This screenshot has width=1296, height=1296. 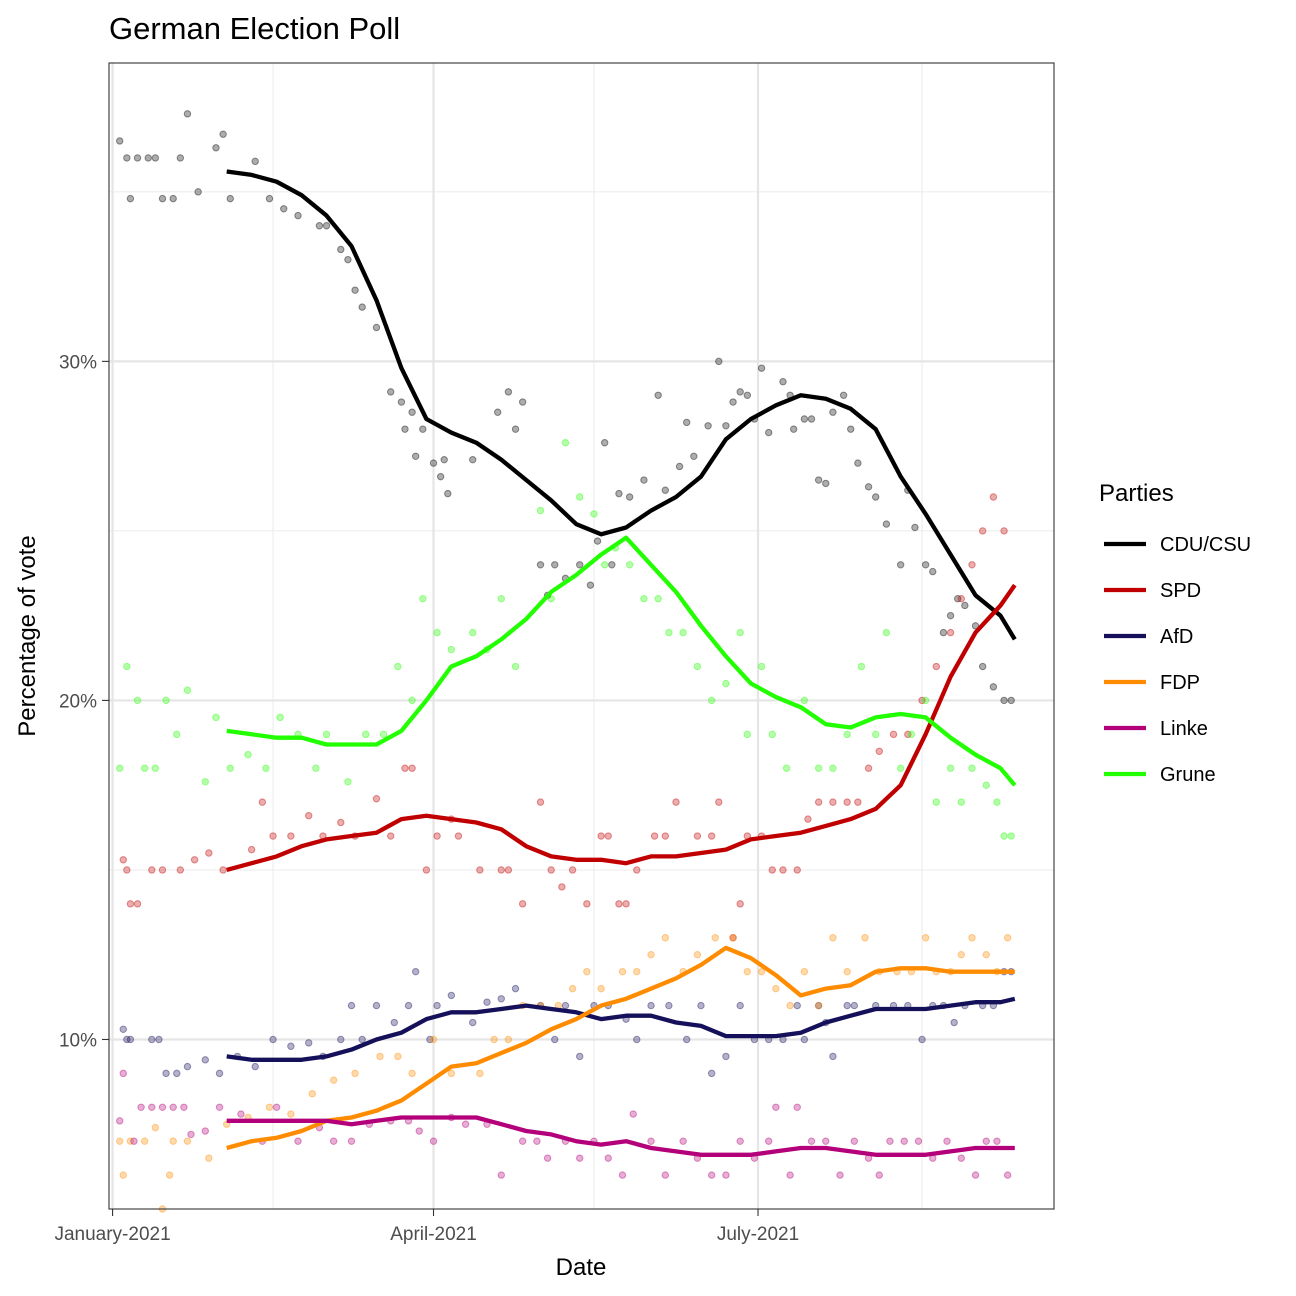 I want to click on fdp-trend-line, so click(x=620, y=1048).